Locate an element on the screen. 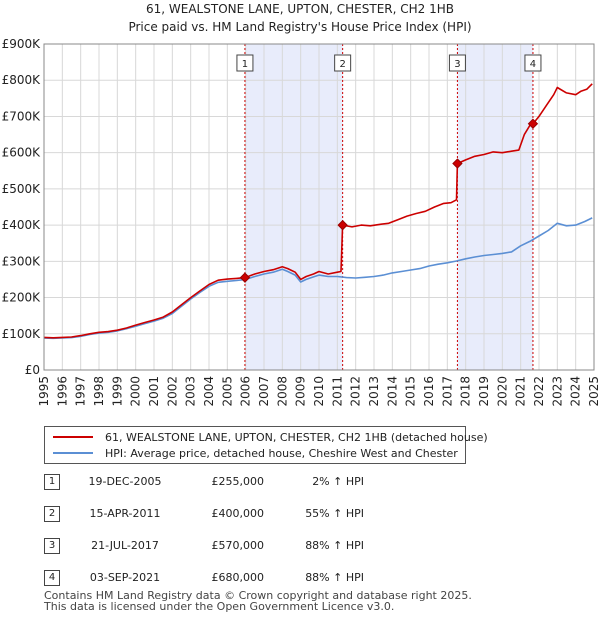 Image resolution: width=600 pixels, height=620 pixels. y-tick-label: £300K is located at coordinates (22, 261).